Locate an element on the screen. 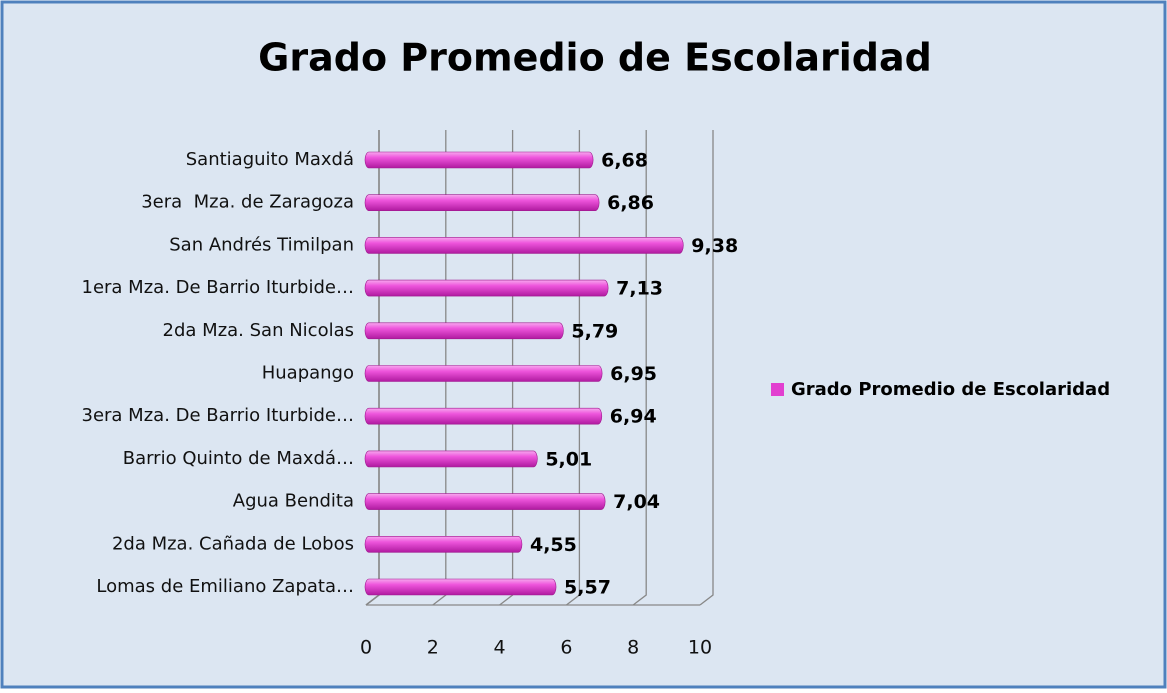 This screenshot has width=1167, height=693. category-label: Agua Bendita is located at coordinates (293, 501).